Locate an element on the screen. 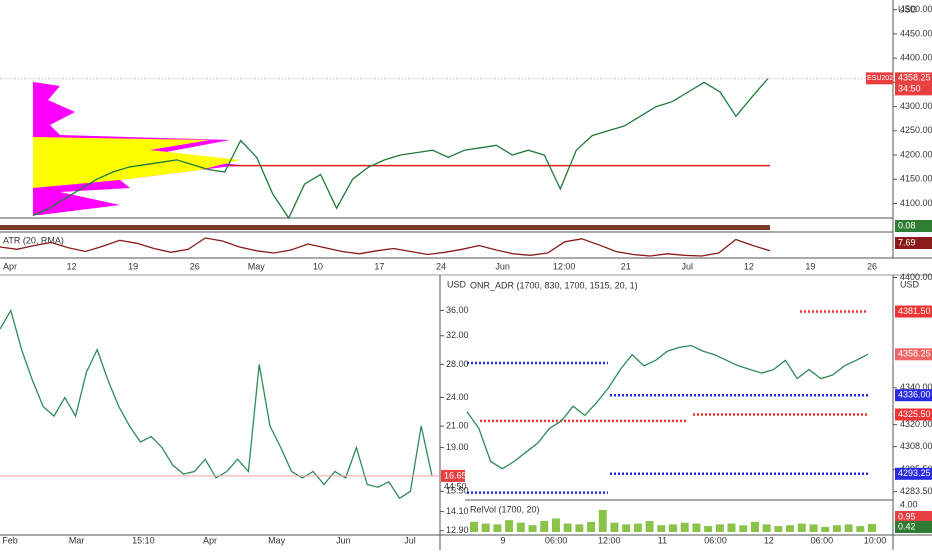 This screenshot has height=555, width=932. atr-title: ATR (20, RMA) is located at coordinates (33, 240).